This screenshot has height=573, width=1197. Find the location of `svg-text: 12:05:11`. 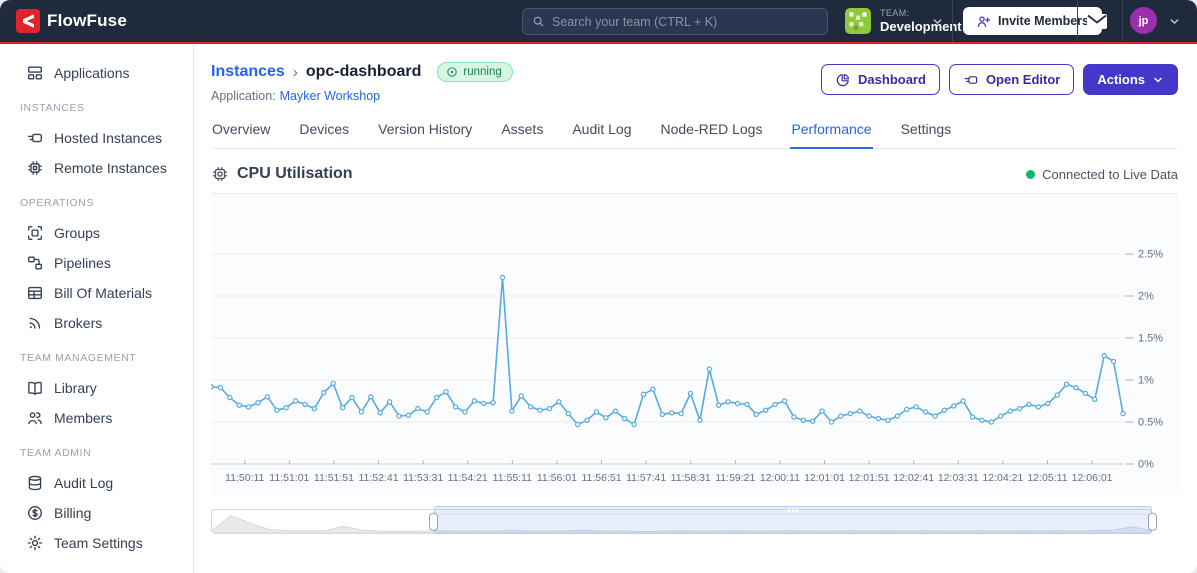

svg-text: 12:05:11 is located at coordinates (1047, 478).